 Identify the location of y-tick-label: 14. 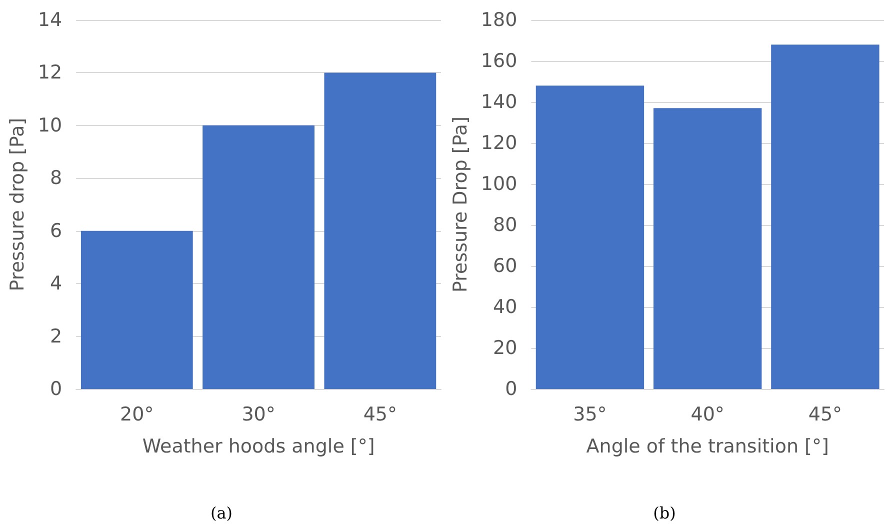
(50, 20).